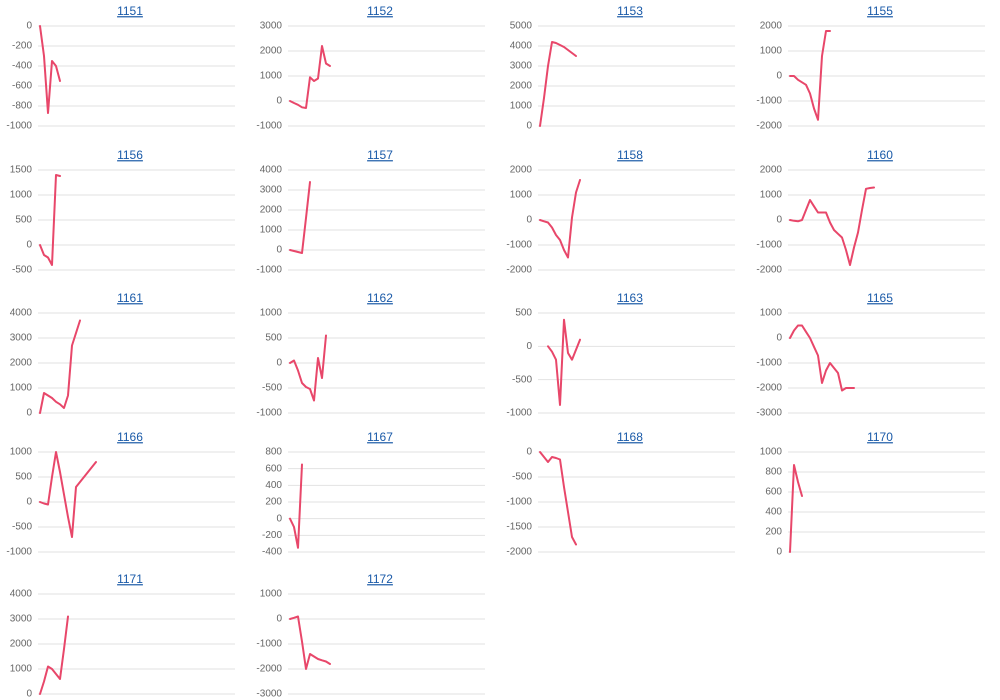  Describe the element at coordinates (380, 437) in the screenshot. I see `chart-title: 1167` at that location.